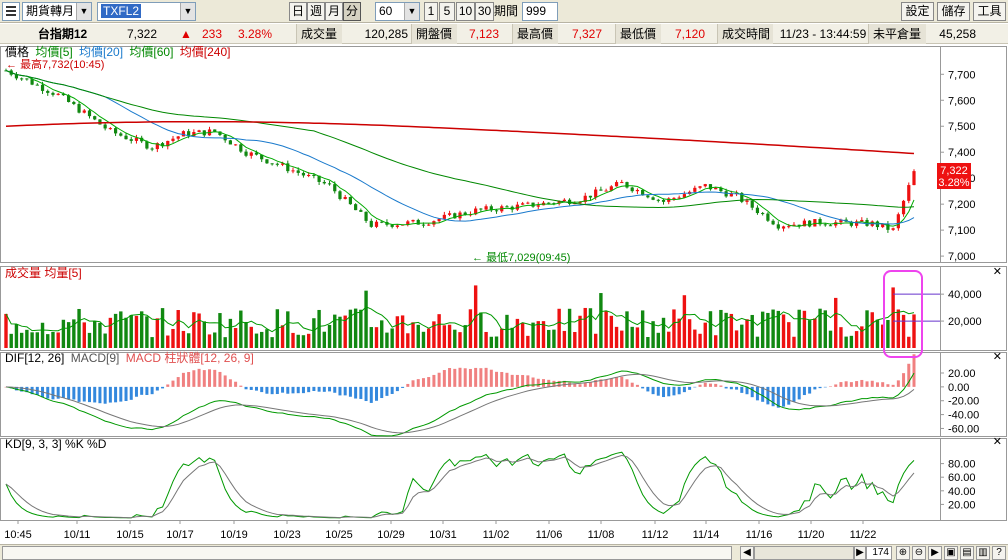 This screenshot has height=560, width=1008. I want to click on settings-button: 設定, so click(917, 11).